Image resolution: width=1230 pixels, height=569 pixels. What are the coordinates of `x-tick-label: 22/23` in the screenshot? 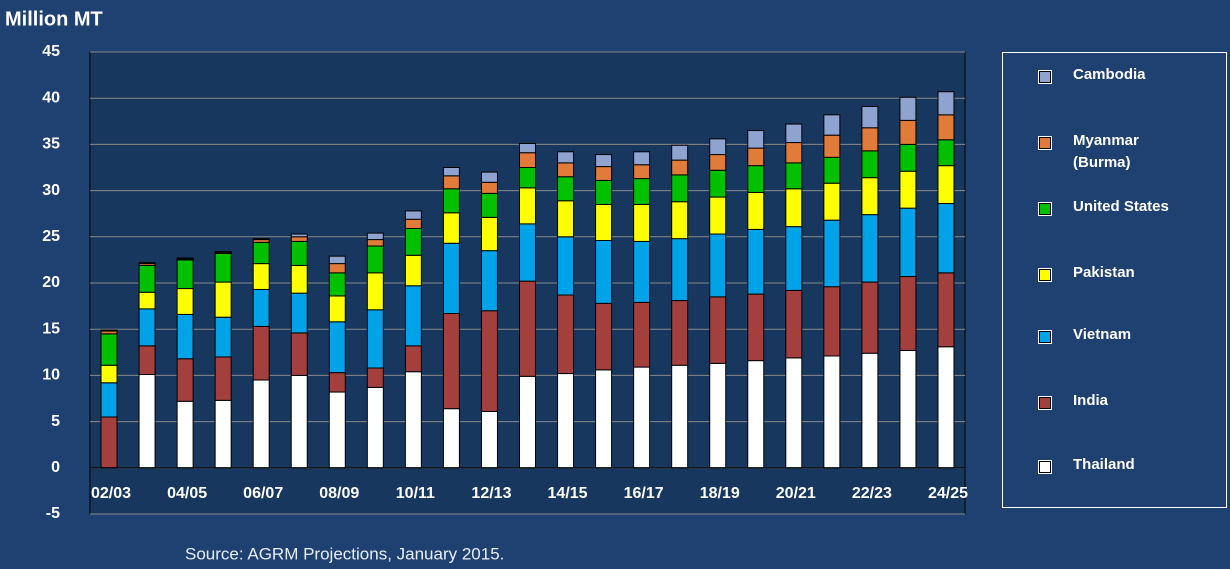 It's located at (872, 493).